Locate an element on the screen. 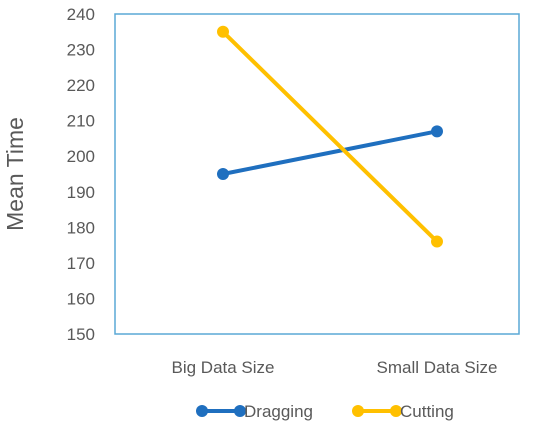 This screenshot has width=550, height=436. series-dragging is located at coordinates (330, 152).